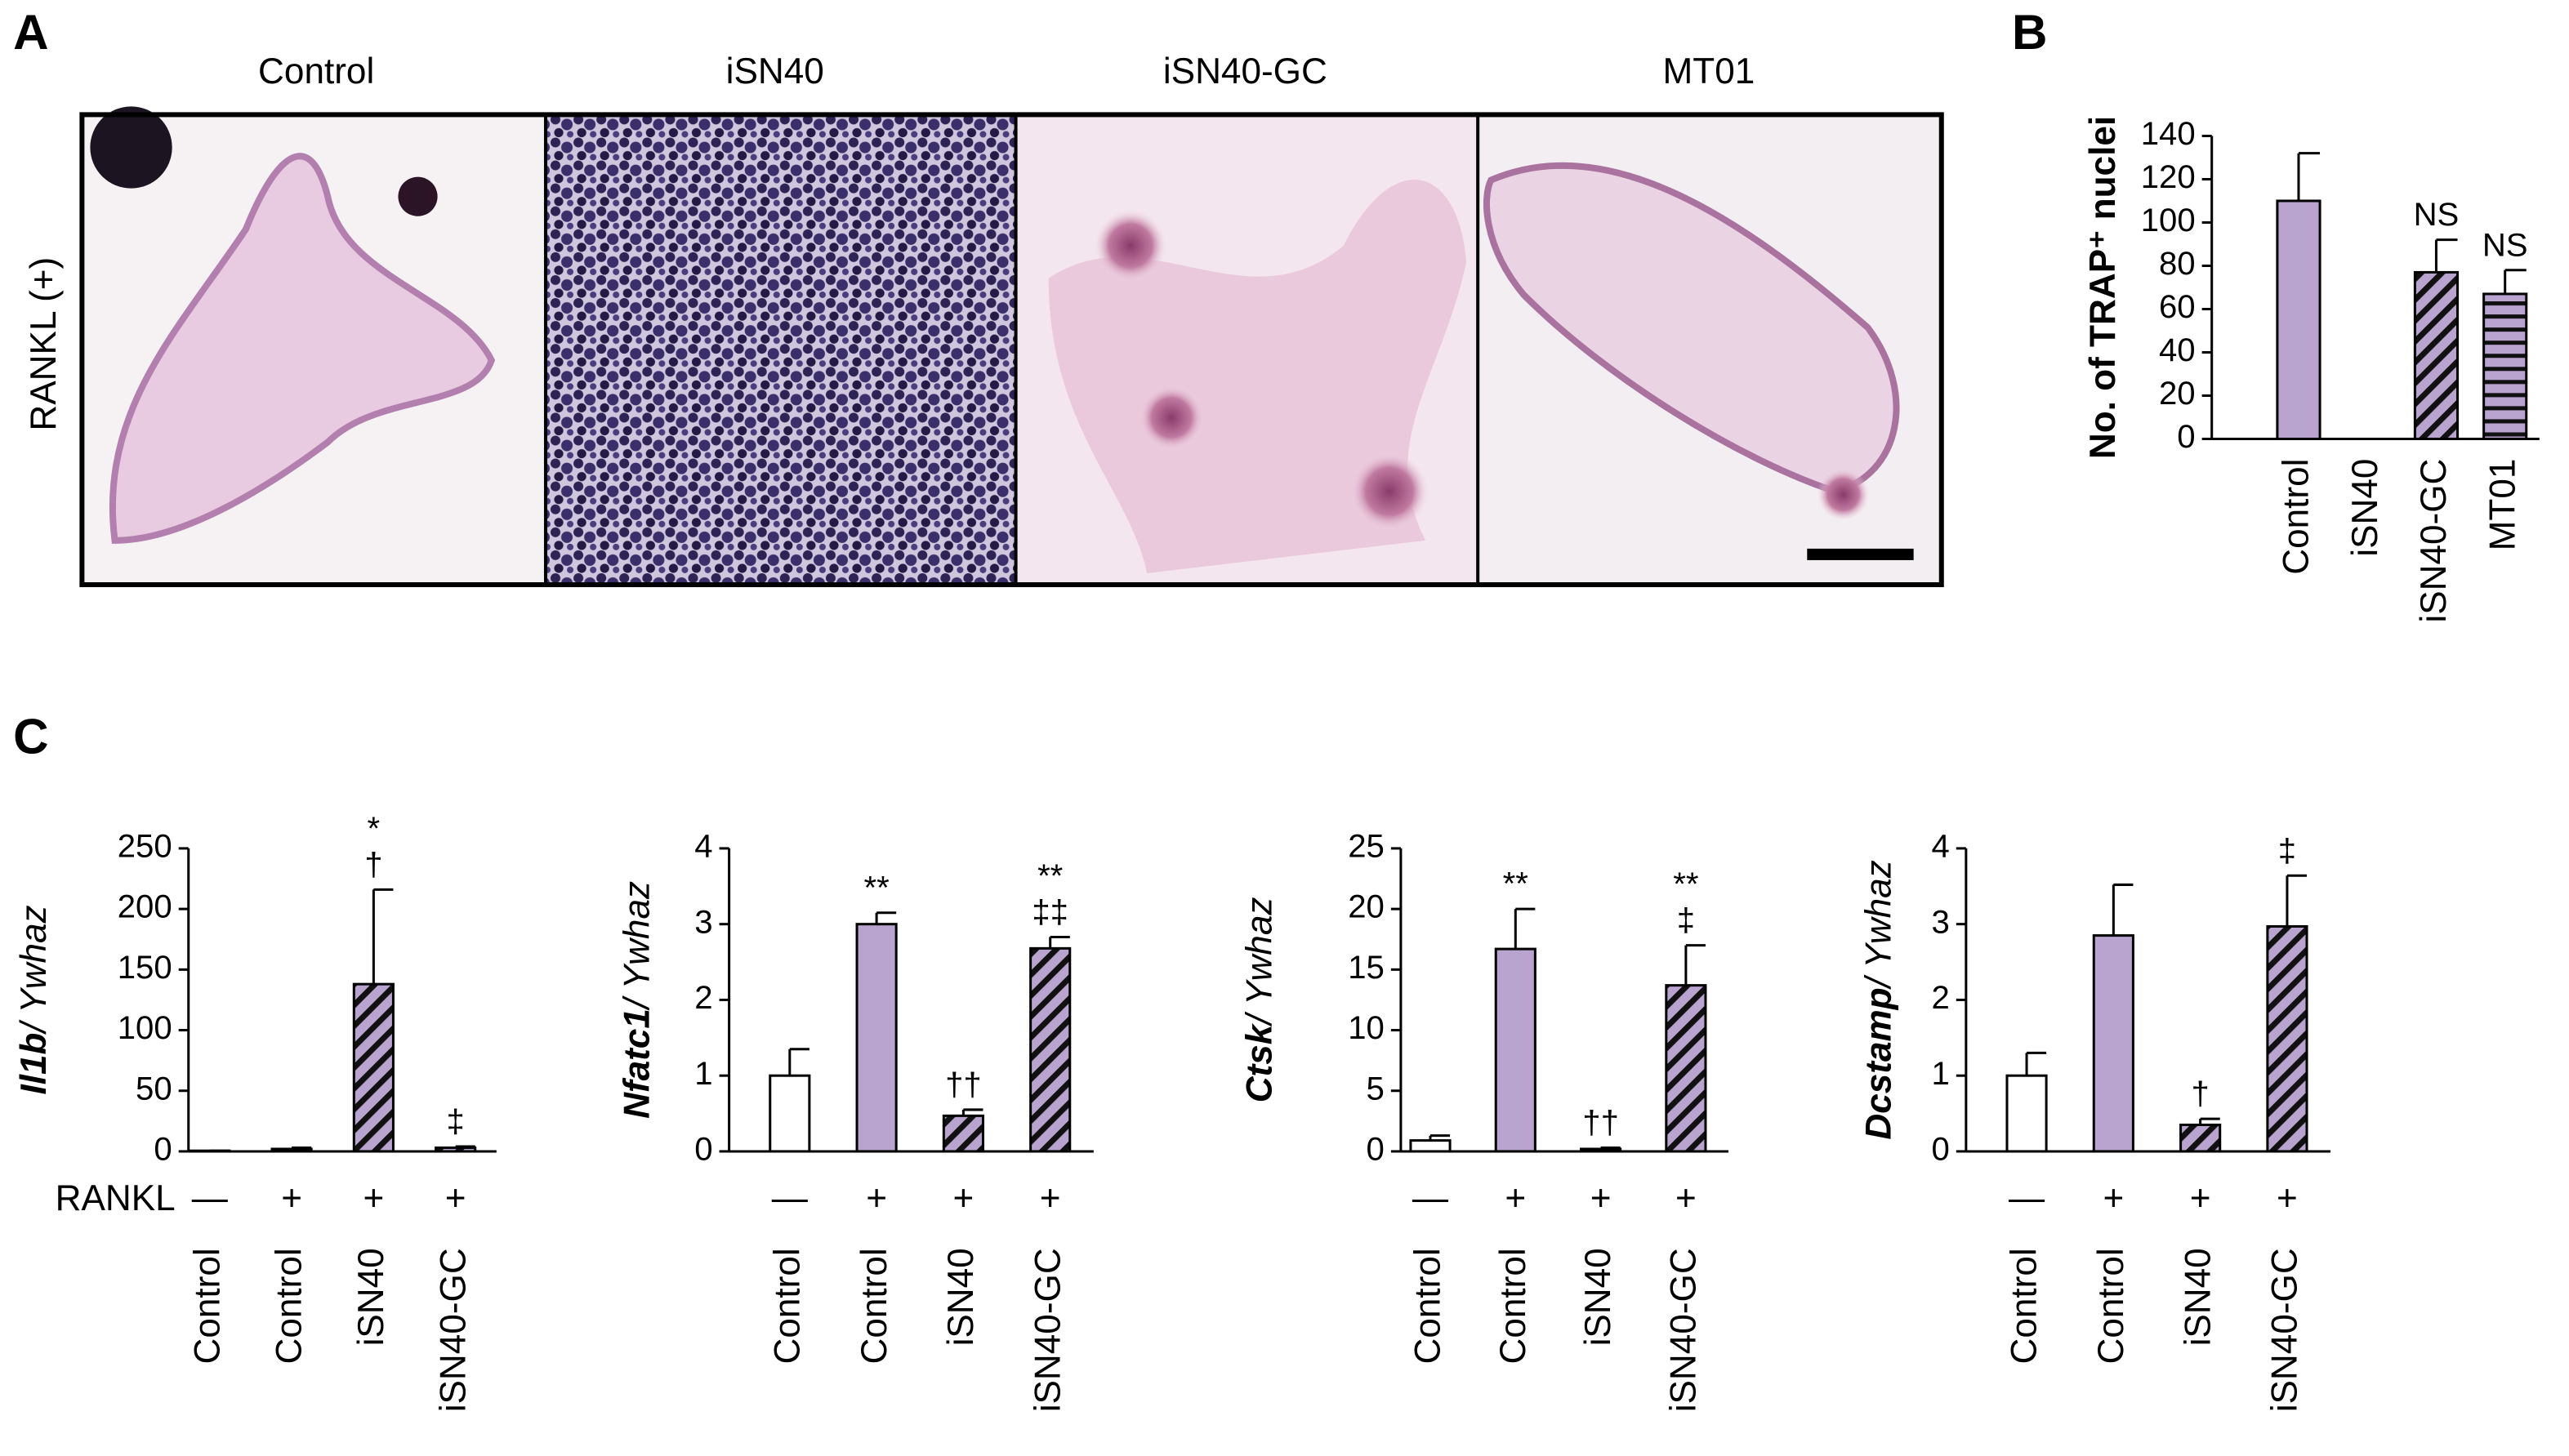 This screenshot has width=2569, height=1456. Describe the element at coordinates (703, 998) in the screenshot. I see `y-tick-label: 2` at that location.